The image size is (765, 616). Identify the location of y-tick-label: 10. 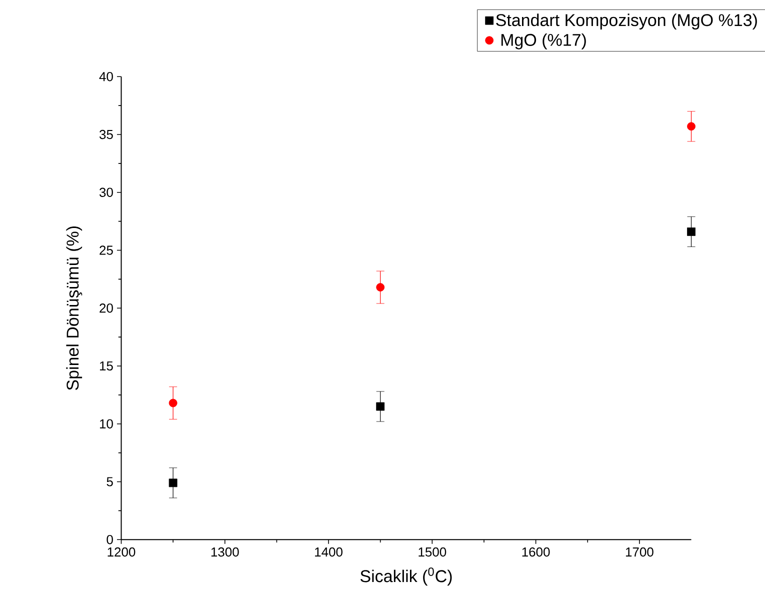
(106, 423).